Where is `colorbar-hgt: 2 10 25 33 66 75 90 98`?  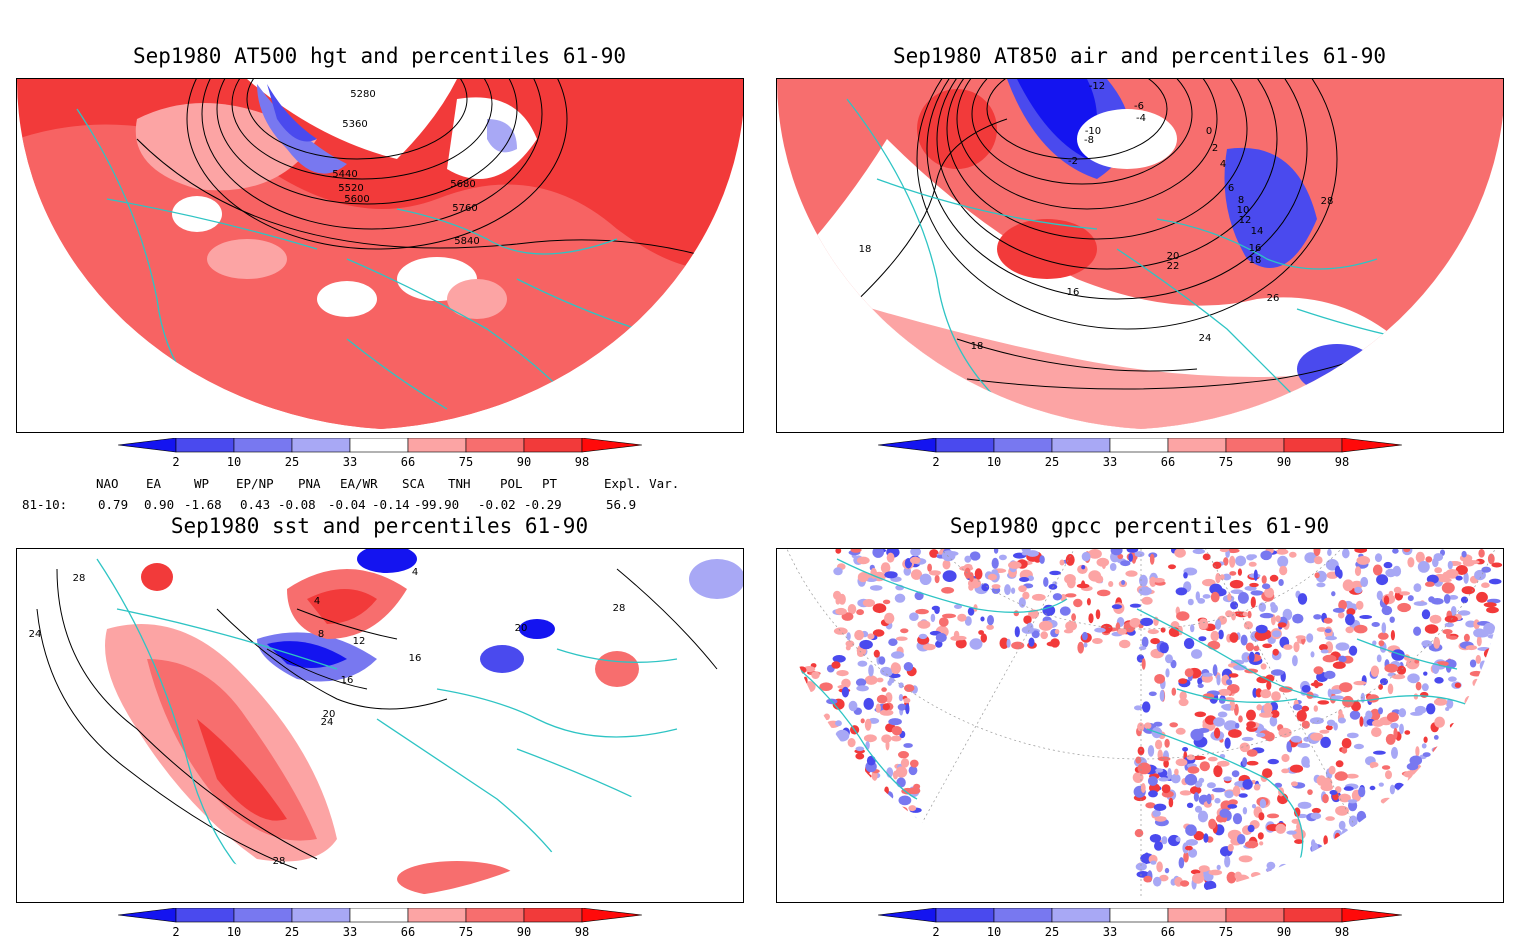
colorbar-hgt: 2 10 25 33 66 75 90 98 is located at coordinates (380, 453).